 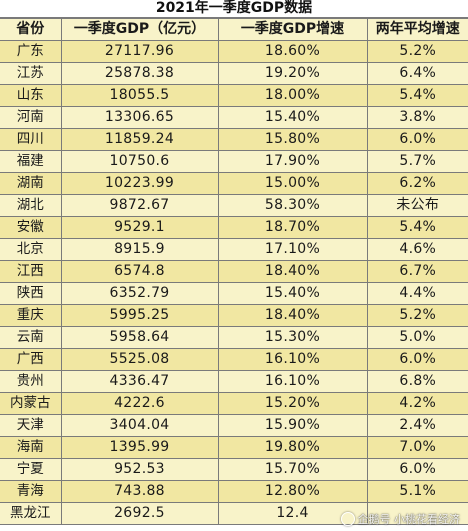 What do you see at coordinates (292, 469) in the screenshot?
I see `cell-growth: 15.70%` at bounding box center [292, 469].